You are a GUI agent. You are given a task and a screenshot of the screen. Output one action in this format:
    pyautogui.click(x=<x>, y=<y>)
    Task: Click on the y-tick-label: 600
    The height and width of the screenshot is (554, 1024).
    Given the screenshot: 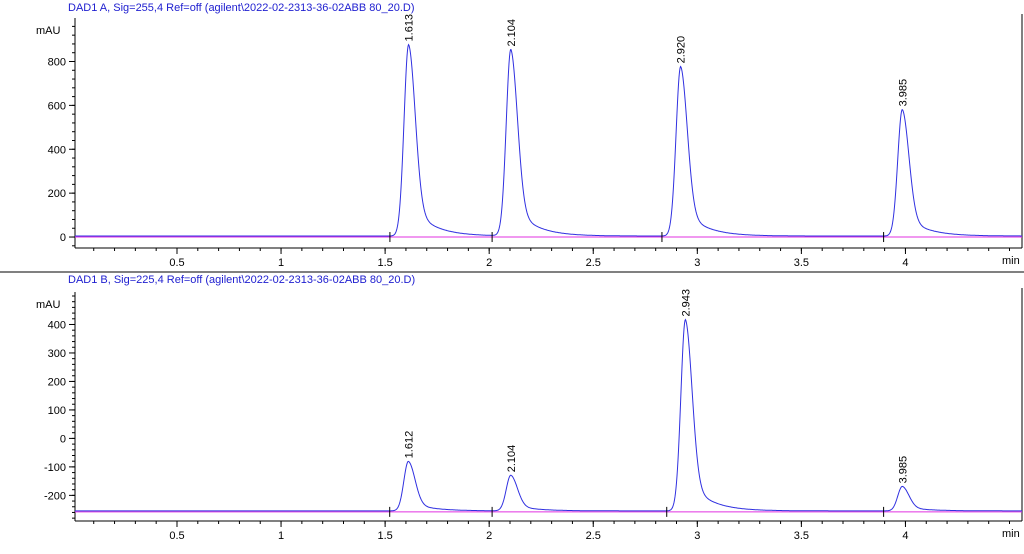 What is the action you would take?
    pyautogui.click(x=57, y=106)
    